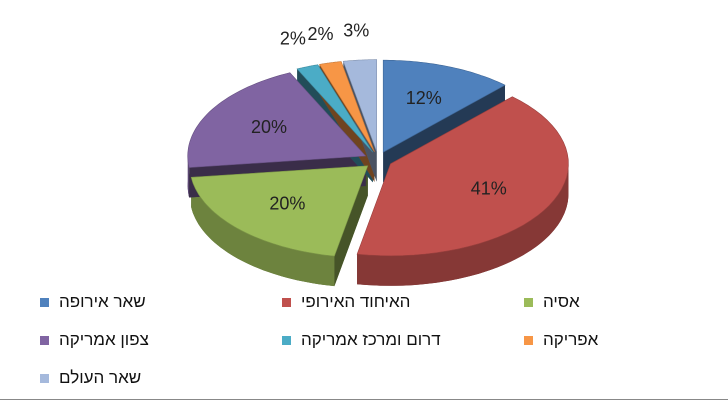  Describe the element at coordinates (356, 31) in the screenshot. I see `data-label: 3%` at that location.